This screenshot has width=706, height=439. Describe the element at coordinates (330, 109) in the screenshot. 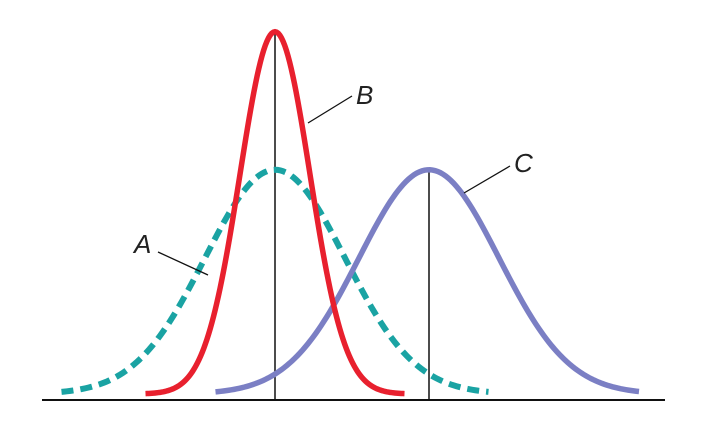

I see `leader-line-b` at that location.